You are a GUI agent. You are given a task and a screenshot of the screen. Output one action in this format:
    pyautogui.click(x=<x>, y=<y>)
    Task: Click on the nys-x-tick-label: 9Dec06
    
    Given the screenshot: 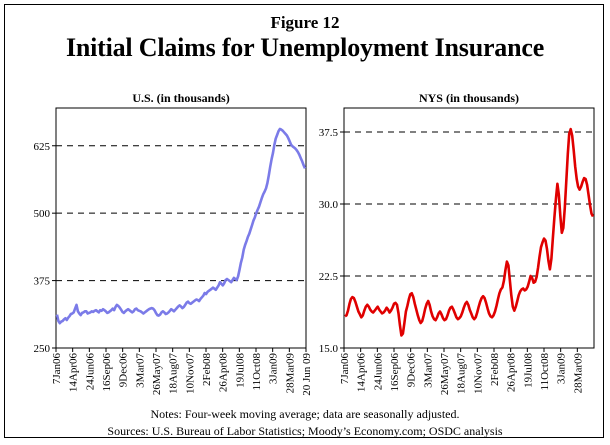 What is the action you would take?
    pyautogui.click(x=412, y=370)
    